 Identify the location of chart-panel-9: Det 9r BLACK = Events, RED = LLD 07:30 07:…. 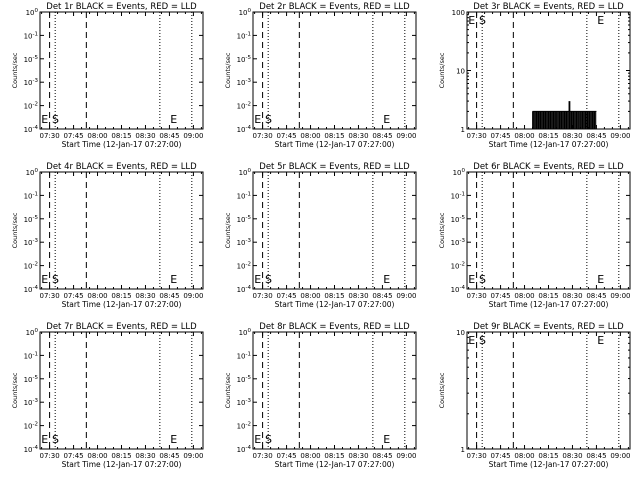
(534, 395).